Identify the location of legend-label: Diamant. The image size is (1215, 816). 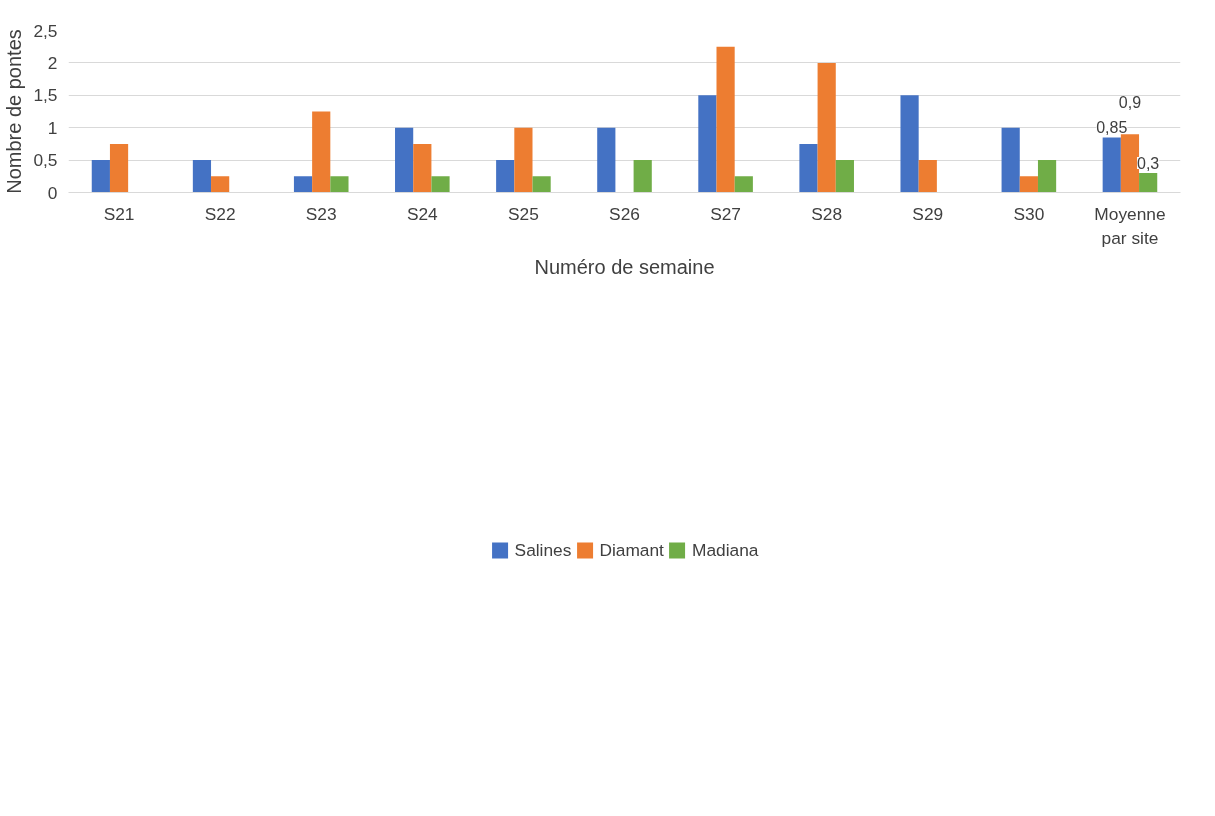
(631, 550).